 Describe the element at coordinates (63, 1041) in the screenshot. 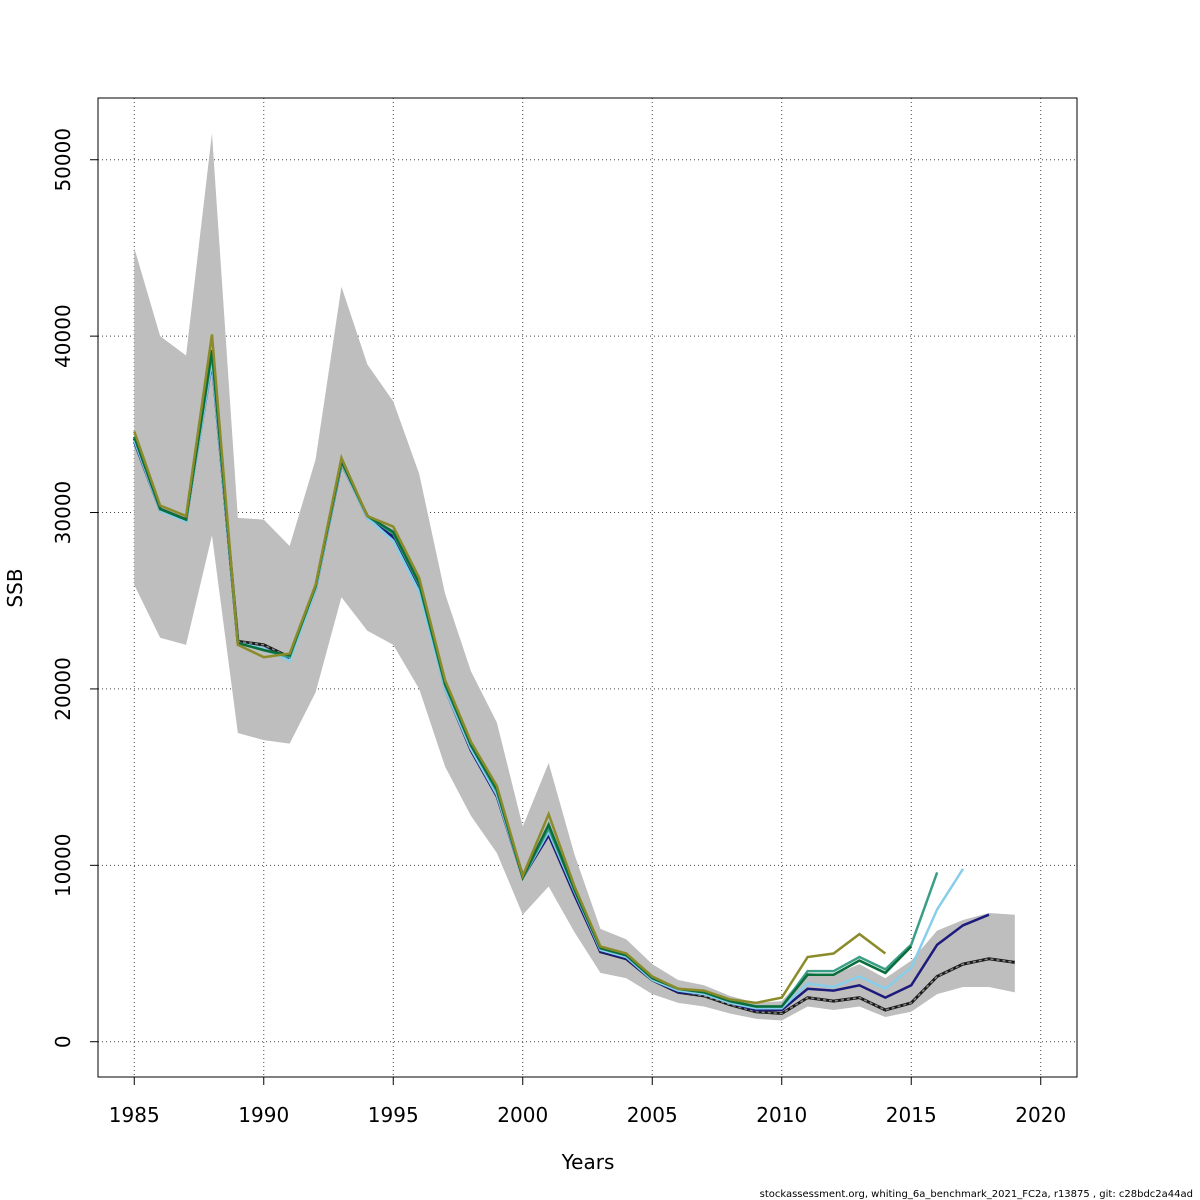

I see `y-tick-label: 0` at that location.